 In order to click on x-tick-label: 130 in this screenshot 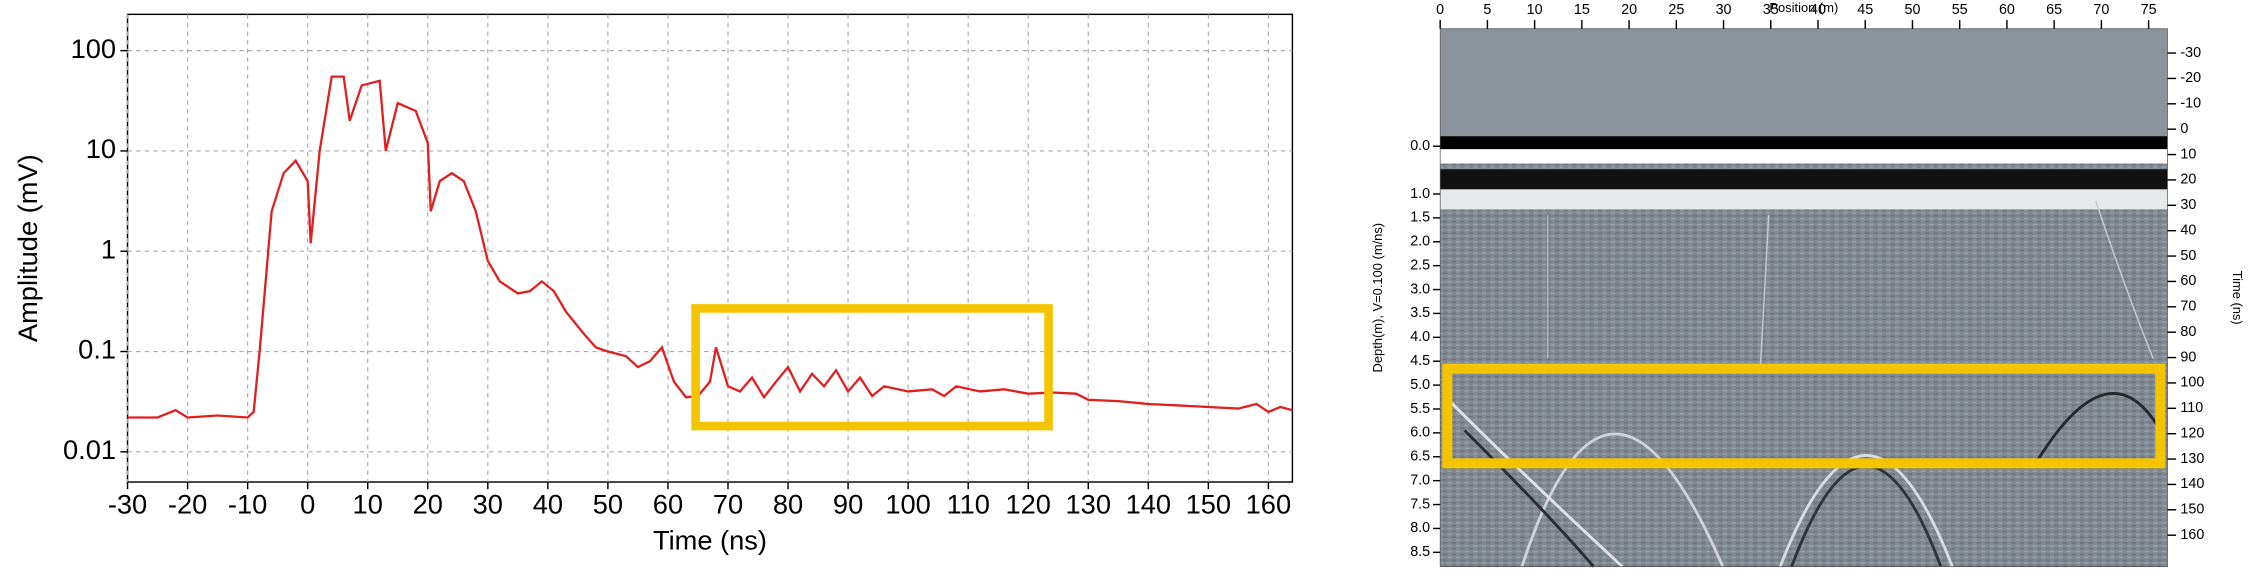, I will do `click(1088, 504)`.